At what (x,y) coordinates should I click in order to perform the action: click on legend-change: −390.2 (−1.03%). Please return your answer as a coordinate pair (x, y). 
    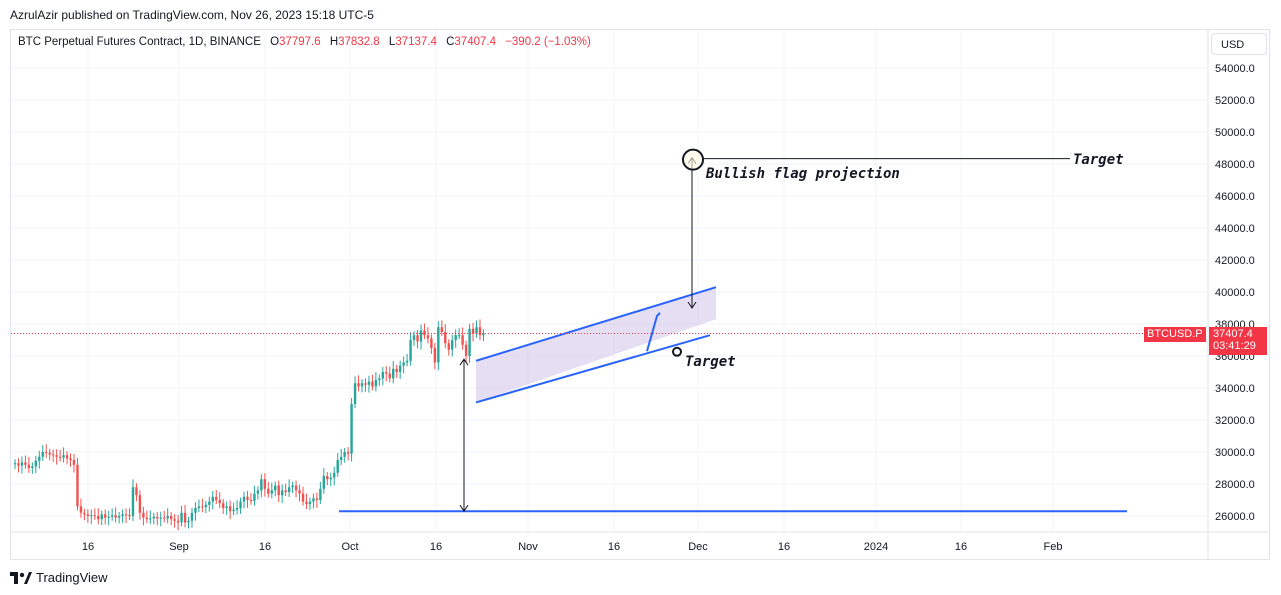
    Looking at the image, I should click on (548, 42).